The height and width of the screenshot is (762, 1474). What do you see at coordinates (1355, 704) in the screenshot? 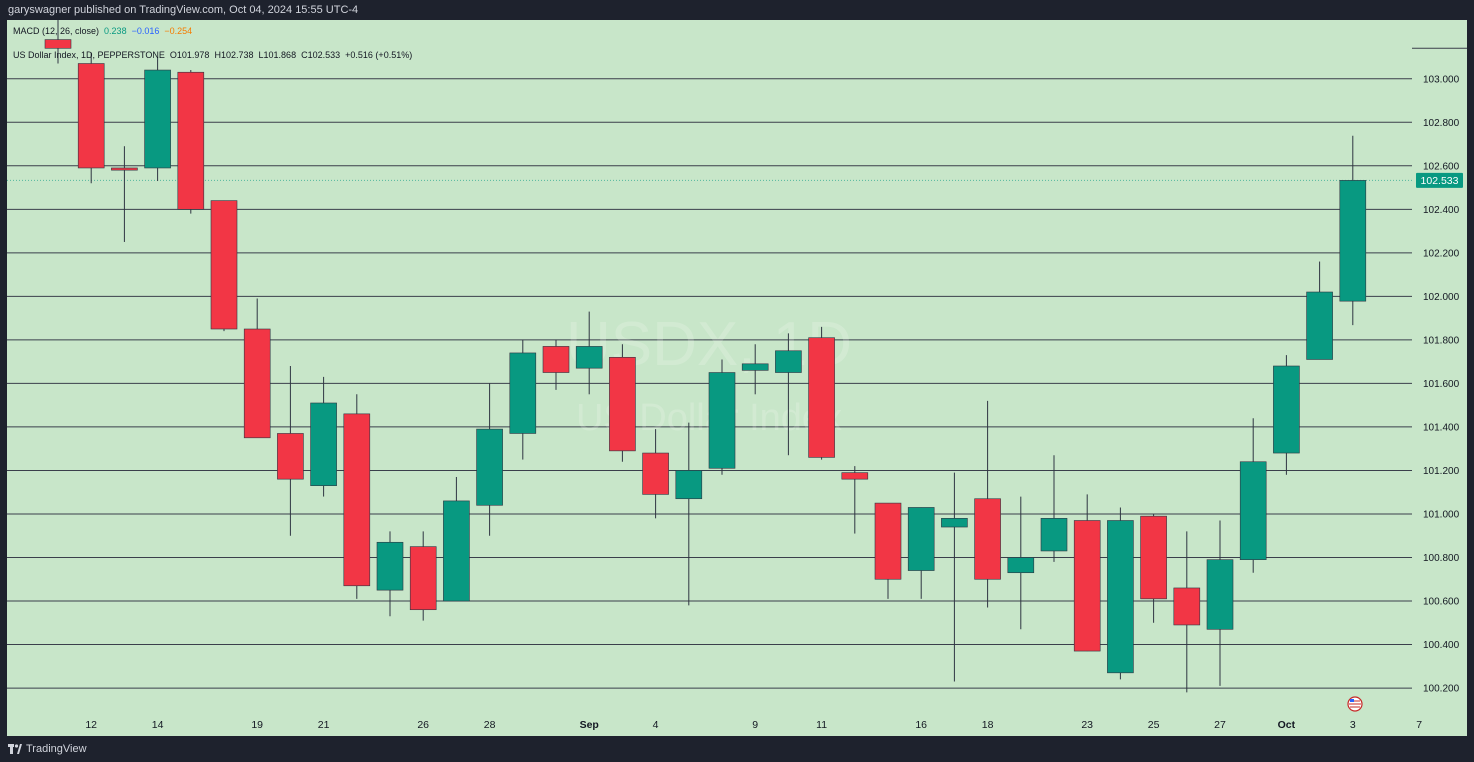
I see `flag-icon` at bounding box center [1355, 704].